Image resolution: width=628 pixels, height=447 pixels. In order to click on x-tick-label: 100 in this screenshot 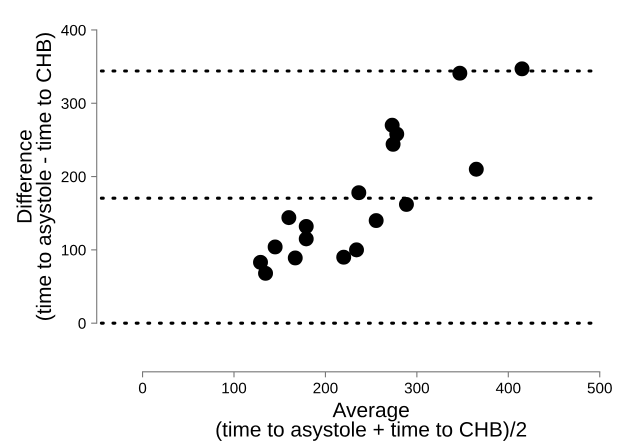, I will do `click(234, 388)`.